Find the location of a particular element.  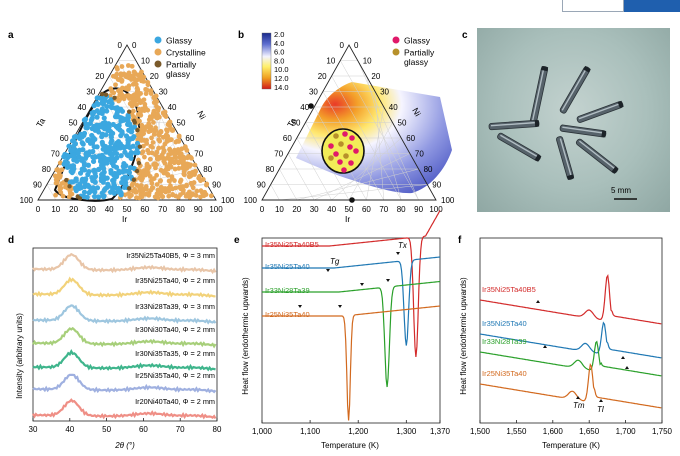

x-tick-label-e: 1,100 is located at coordinates (310, 431).